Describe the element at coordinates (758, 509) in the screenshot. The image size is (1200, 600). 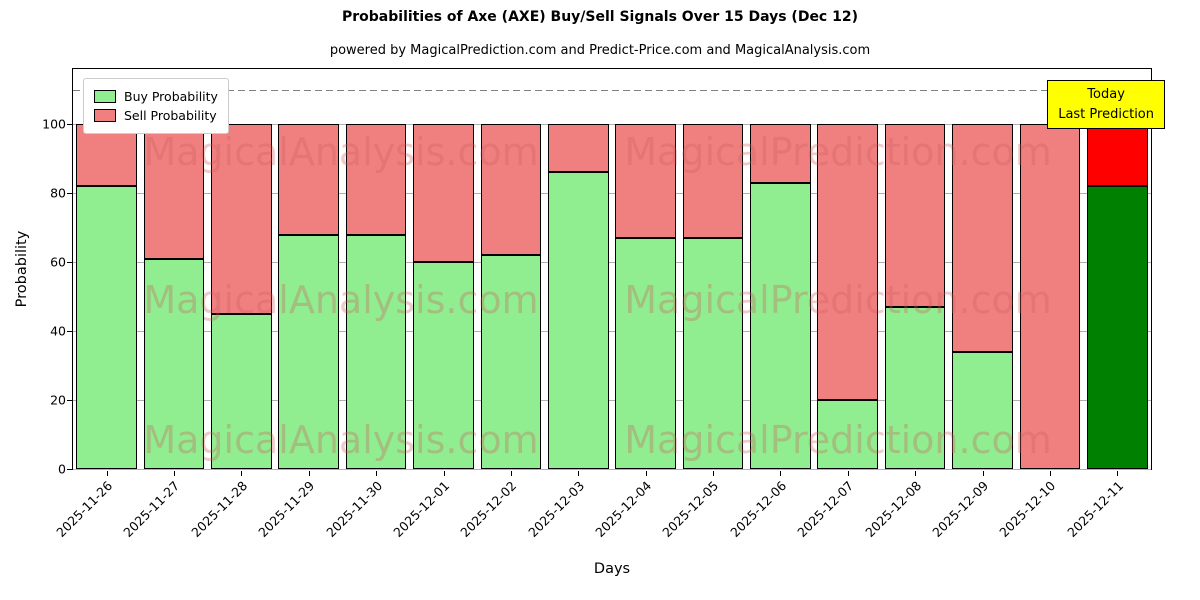
I see `x-tick-label: 2025-12-06` at that location.